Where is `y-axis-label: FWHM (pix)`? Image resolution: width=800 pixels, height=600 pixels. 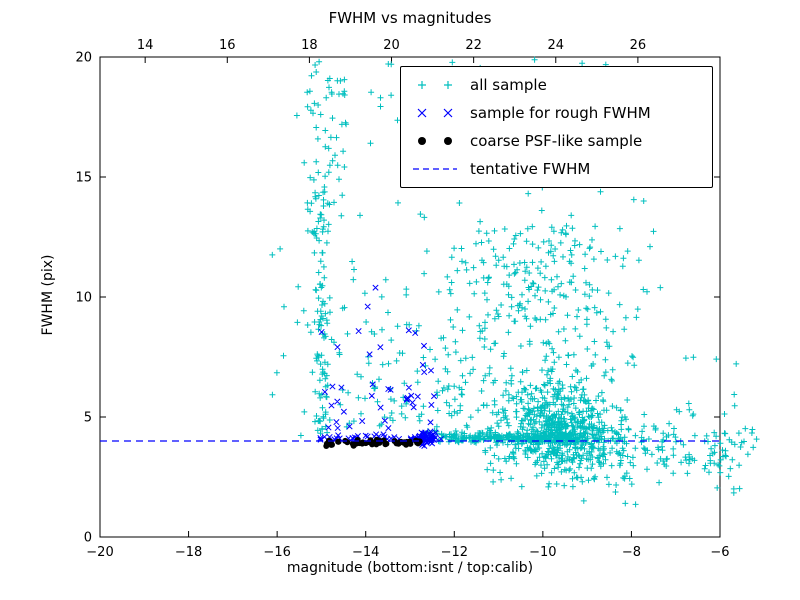 y-axis-label: FWHM (pix) is located at coordinates (48, 295).